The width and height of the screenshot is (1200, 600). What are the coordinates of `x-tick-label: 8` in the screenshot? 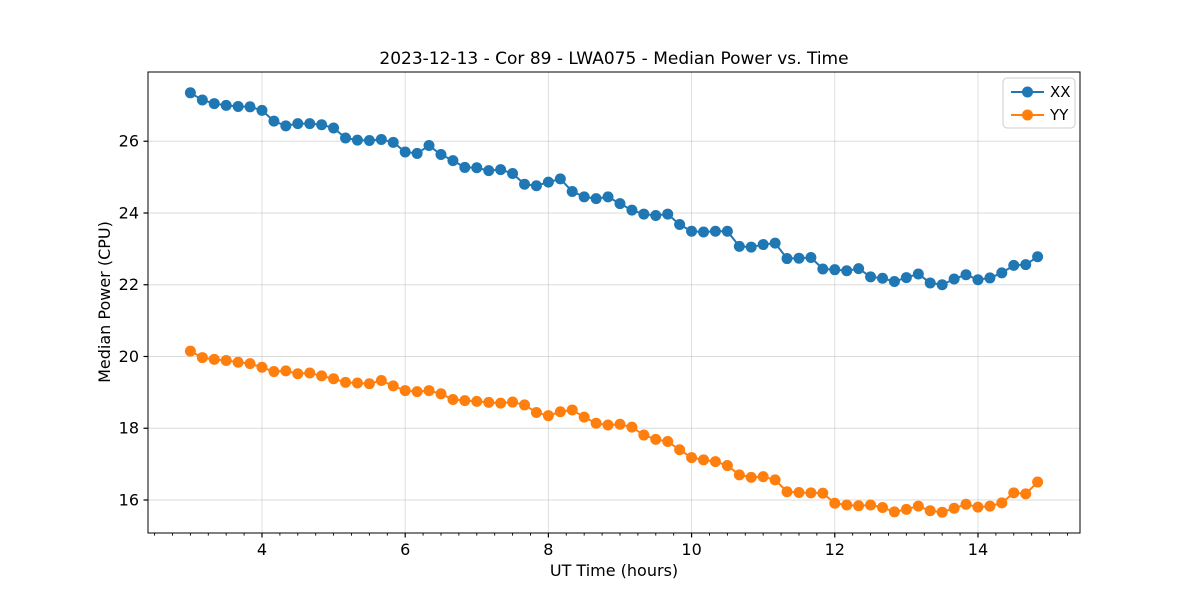 It's located at (548, 549).